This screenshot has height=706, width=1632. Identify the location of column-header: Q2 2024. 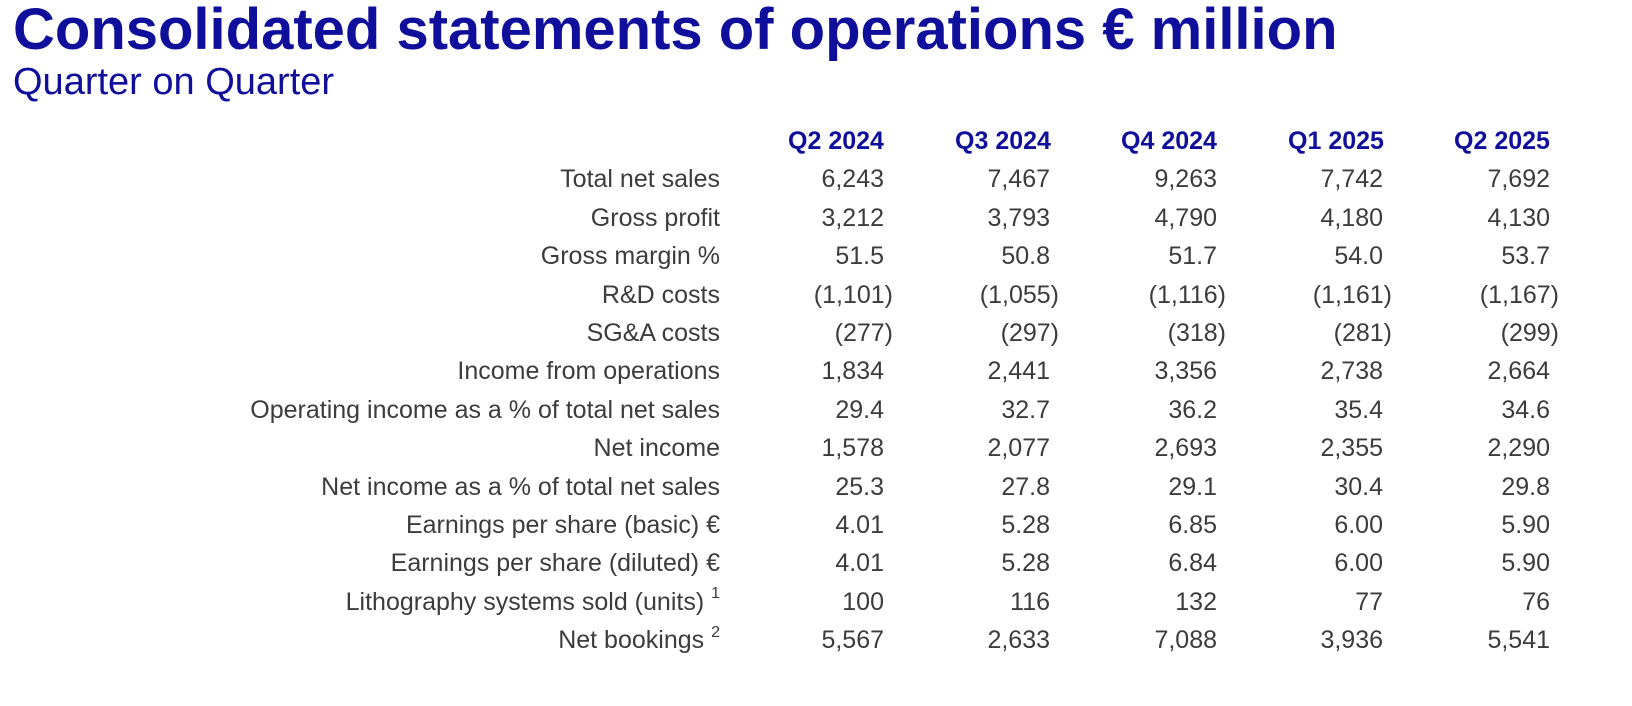
(836, 141).